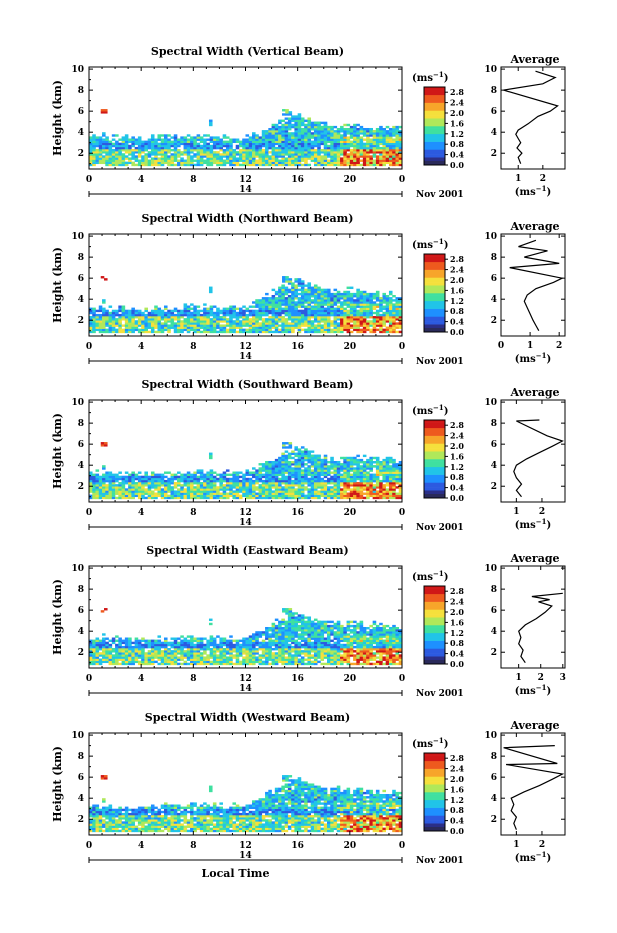  What do you see at coordinates (434, 476) in the screenshot?
I see `colorbar-step` at bounding box center [434, 476].